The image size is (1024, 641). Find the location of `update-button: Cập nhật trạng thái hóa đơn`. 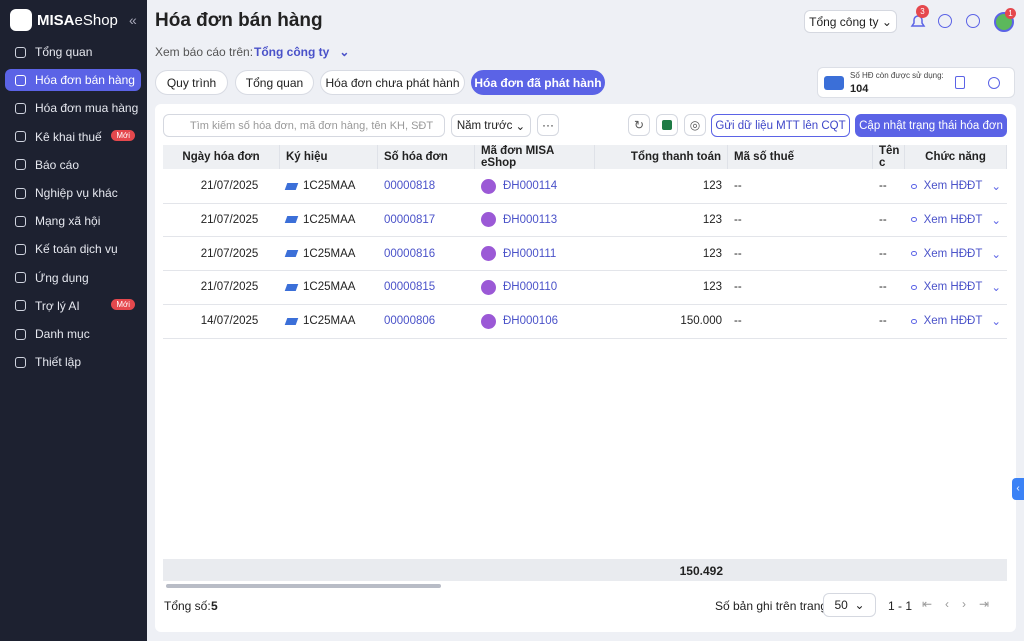

update-button: Cập nhật trạng thái hóa đơn is located at coordinates (931, 125).